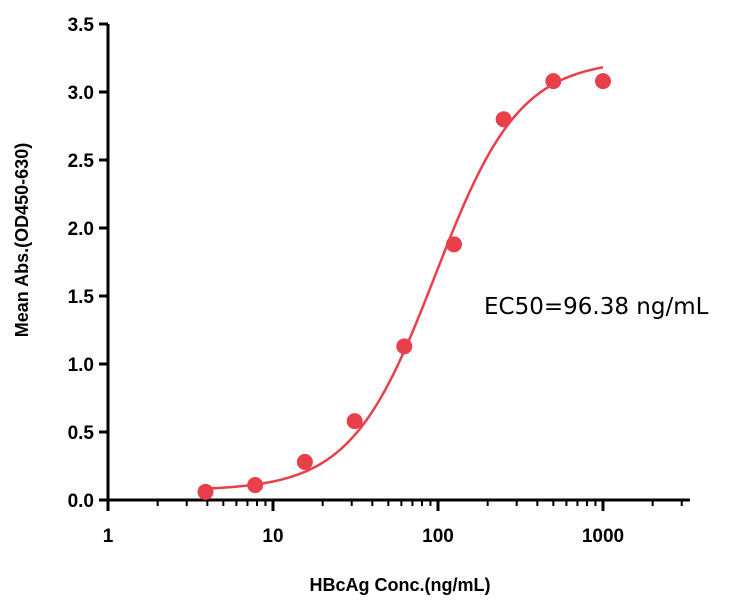 This screenshot has height=600, width=751. Describe the element at coordinates (81, 229) in the screenshot. I see `y-tick-label: 2.0` at that location.